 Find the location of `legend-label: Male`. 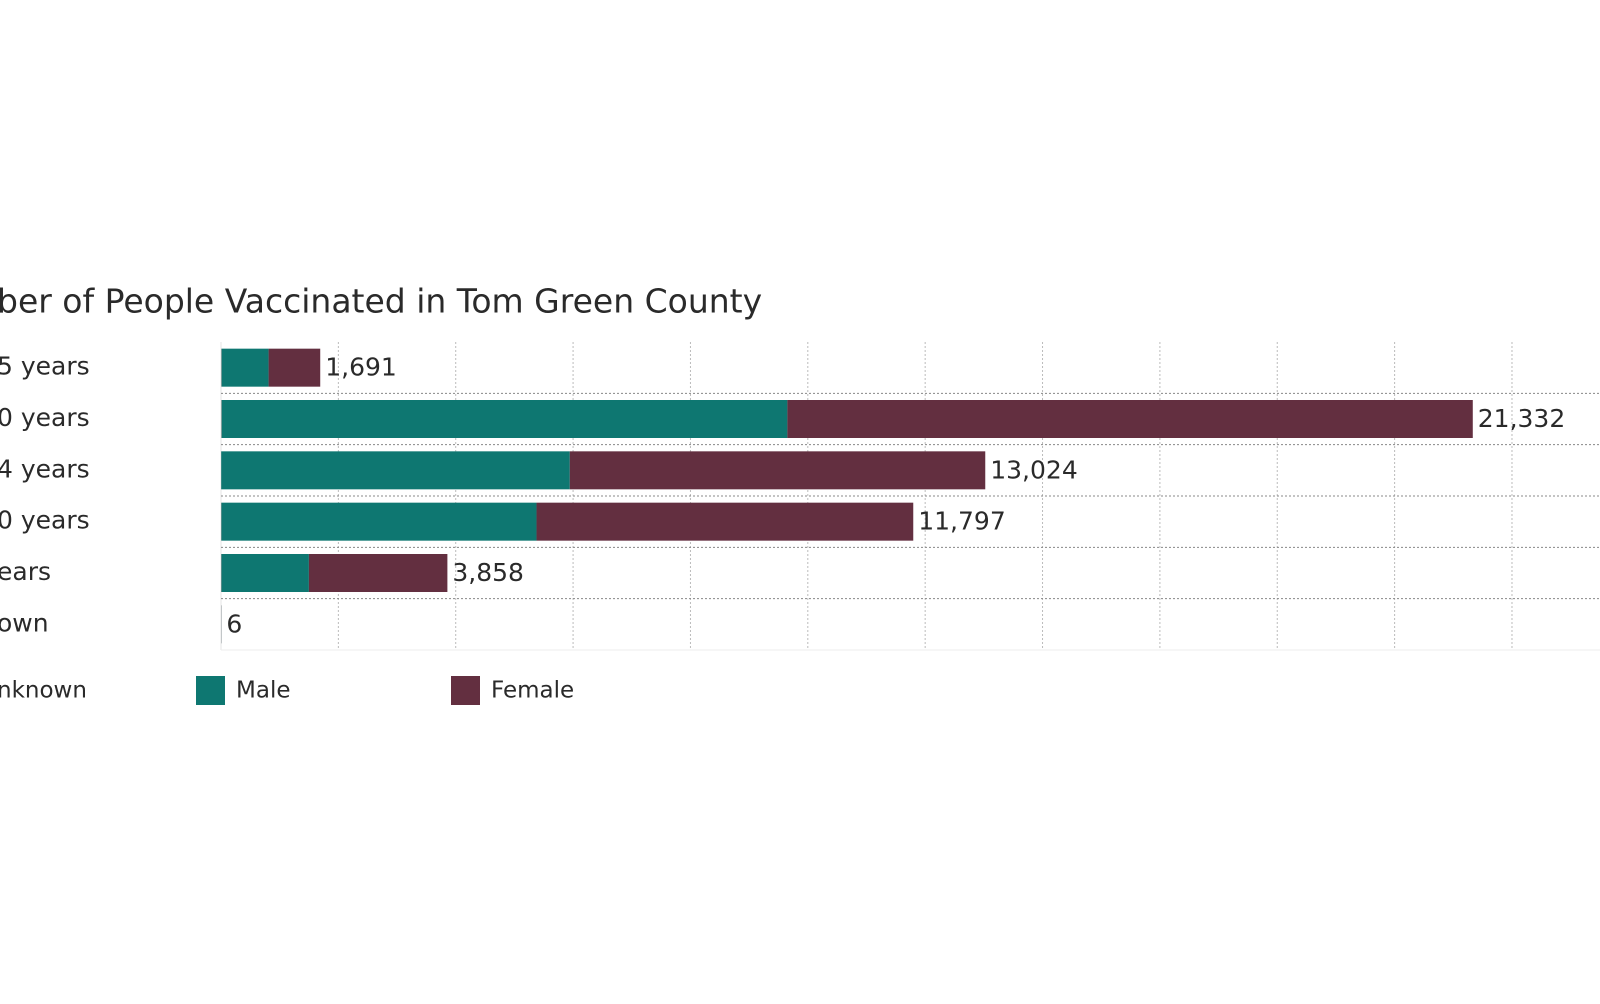

legend-label: Male is located at coordinates (263, 691).